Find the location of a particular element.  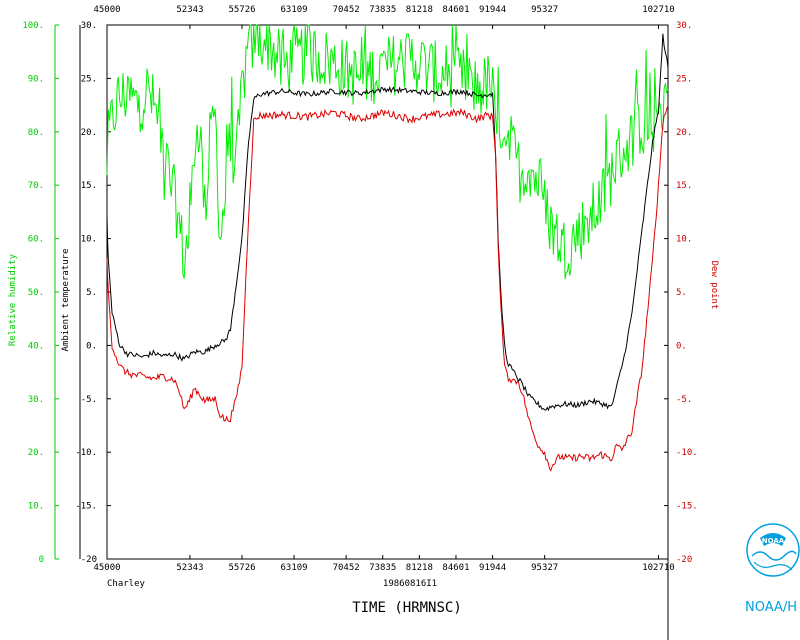

temp-tick-label: 25. is located at coordinates (89, 79).